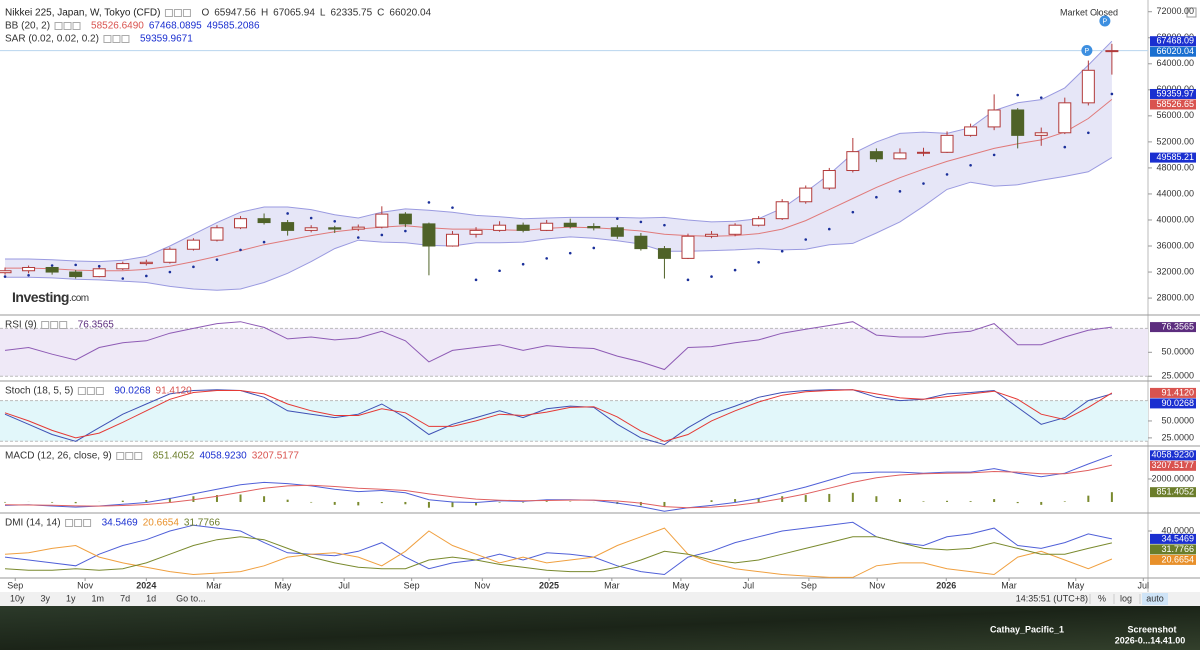 The width and height of the screenshot is (1200, 650). Describe the element at coordinates (174, 456) in the screenshot. I see `legend-value: 851.4052` at that location.